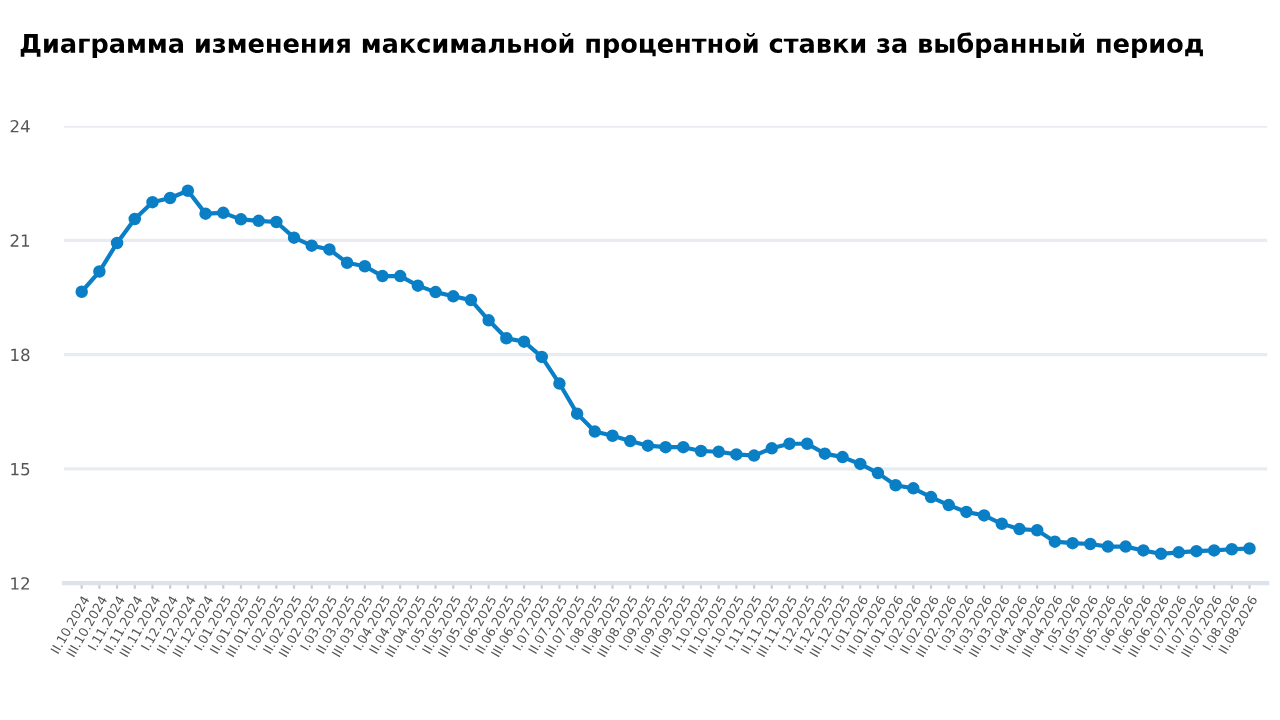 The image size is (1280, 720). I want to click on chart-title: Диаграмма изменения максимальной процентной ставки за выбранный период, so click(611, 45).